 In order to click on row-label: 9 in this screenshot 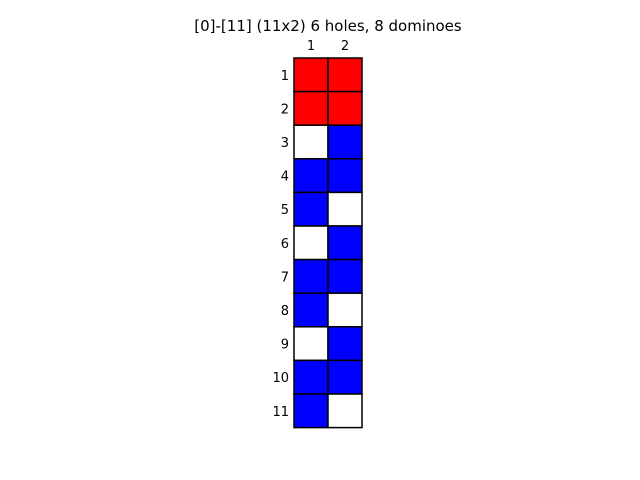, I will do `click(285, 345)`.